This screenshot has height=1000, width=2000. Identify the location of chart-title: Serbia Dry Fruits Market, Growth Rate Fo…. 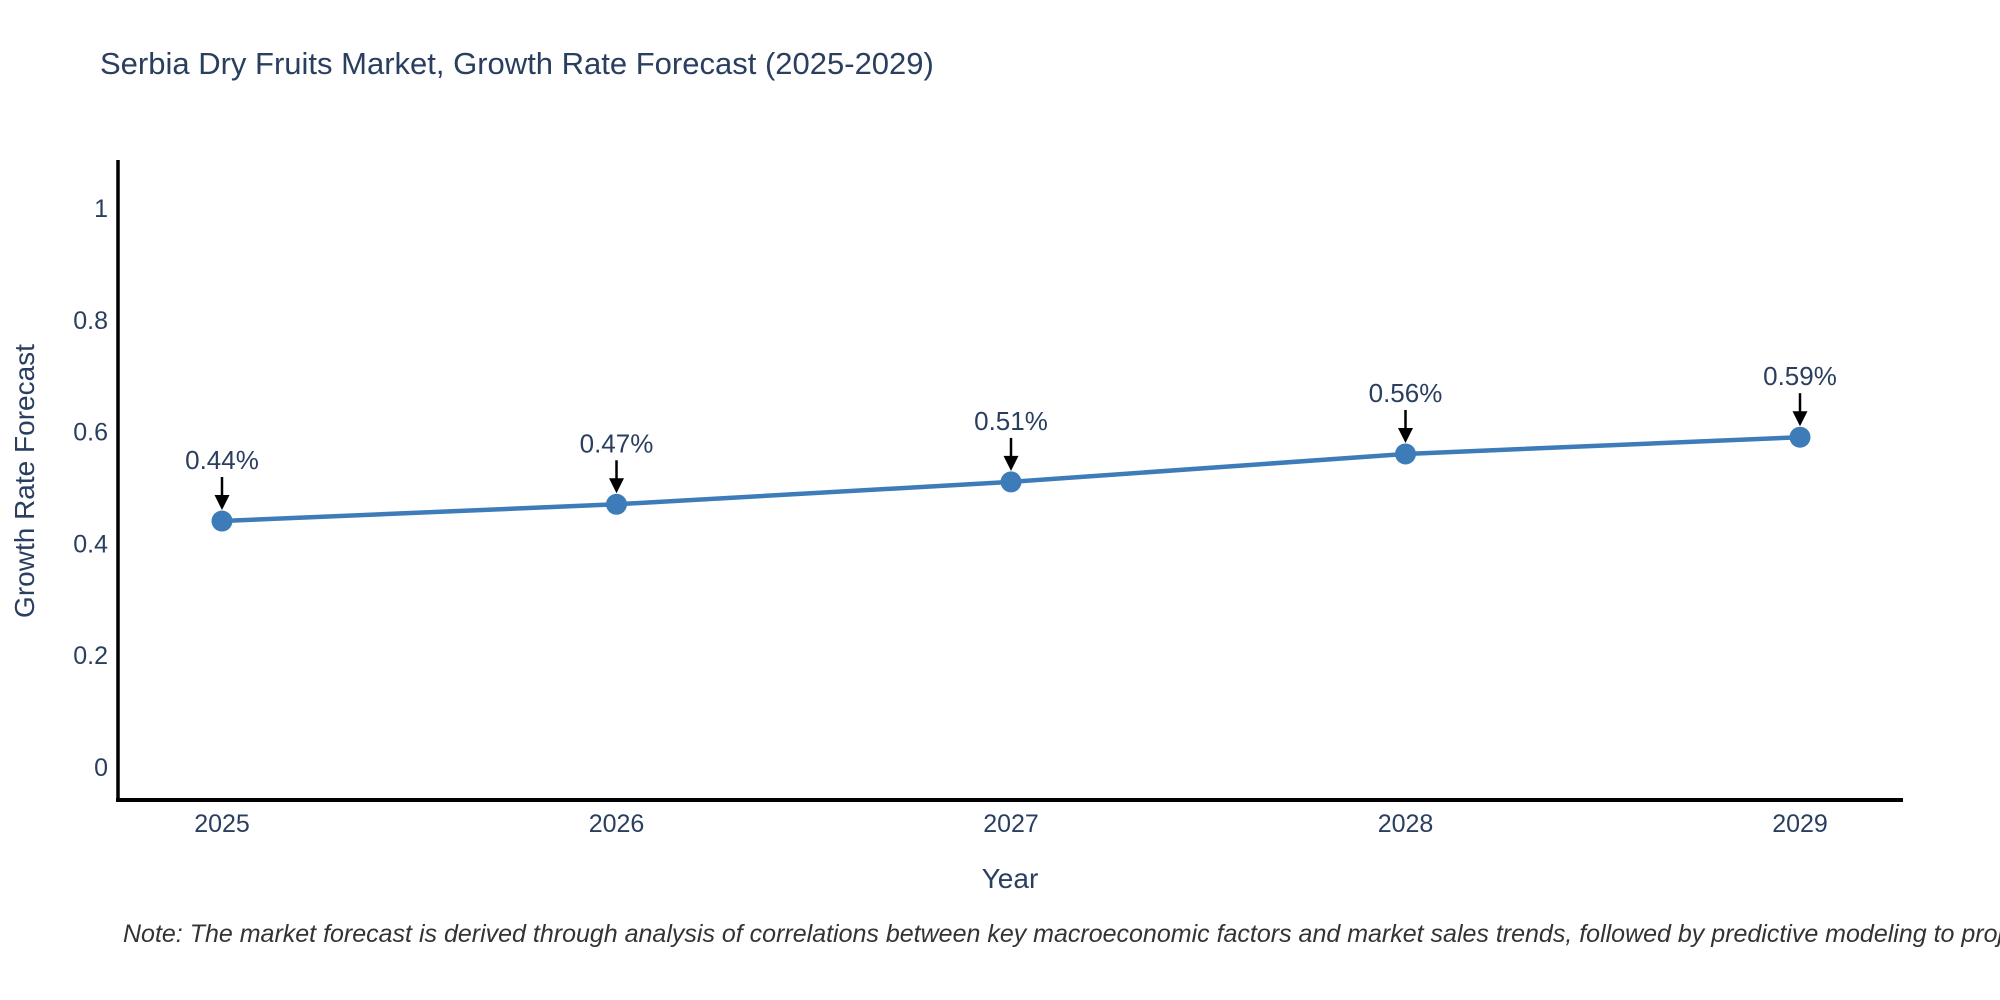
(517, 63).